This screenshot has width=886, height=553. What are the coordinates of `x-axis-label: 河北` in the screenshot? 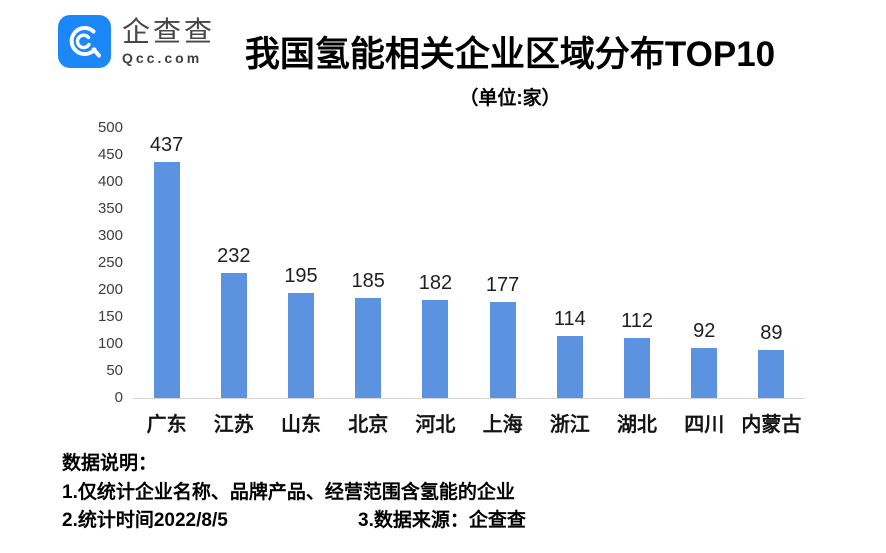 It's located at (435, 425).